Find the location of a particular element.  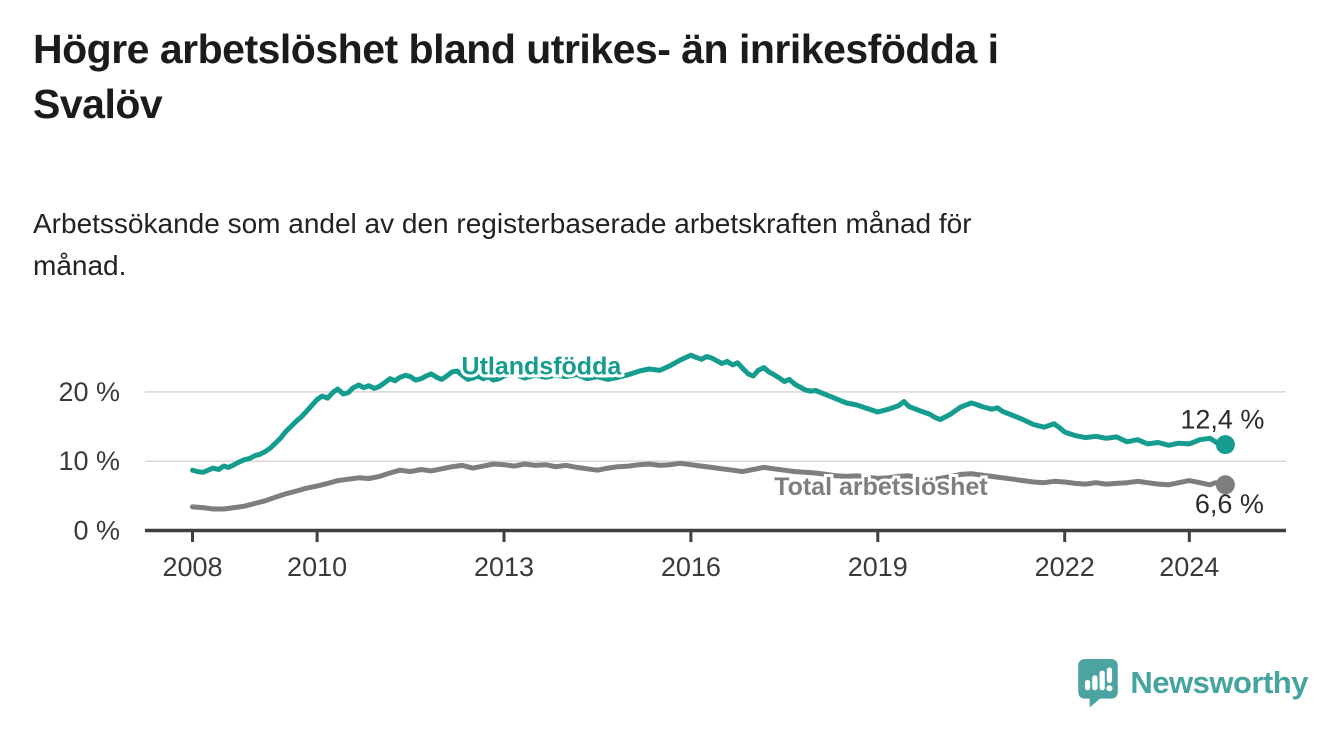

x-axis-tick-label: 2016 is located at coordinates (691, 567).